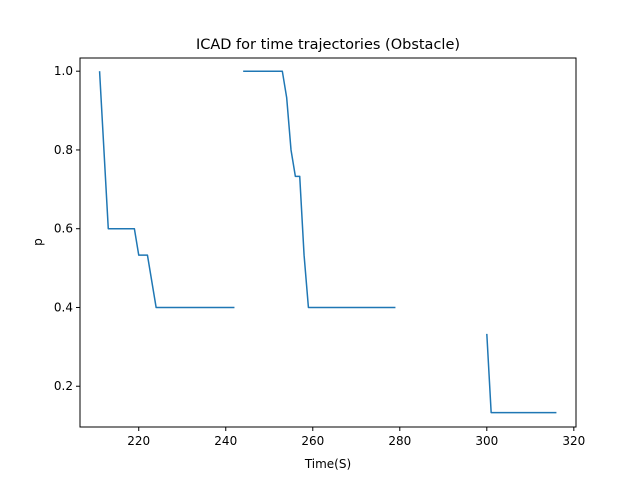 This screenshot has height=480, width=640. I want to click on y-axis-label: p, so click(38, 242).